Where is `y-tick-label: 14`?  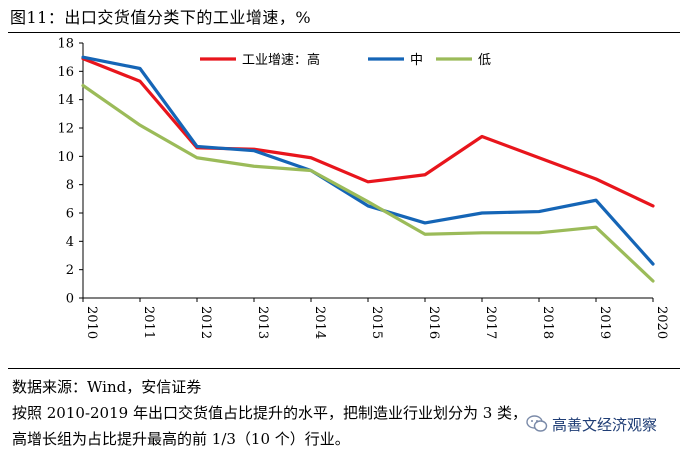
y-tick-label: 14 is located at coordinates (65, 100).